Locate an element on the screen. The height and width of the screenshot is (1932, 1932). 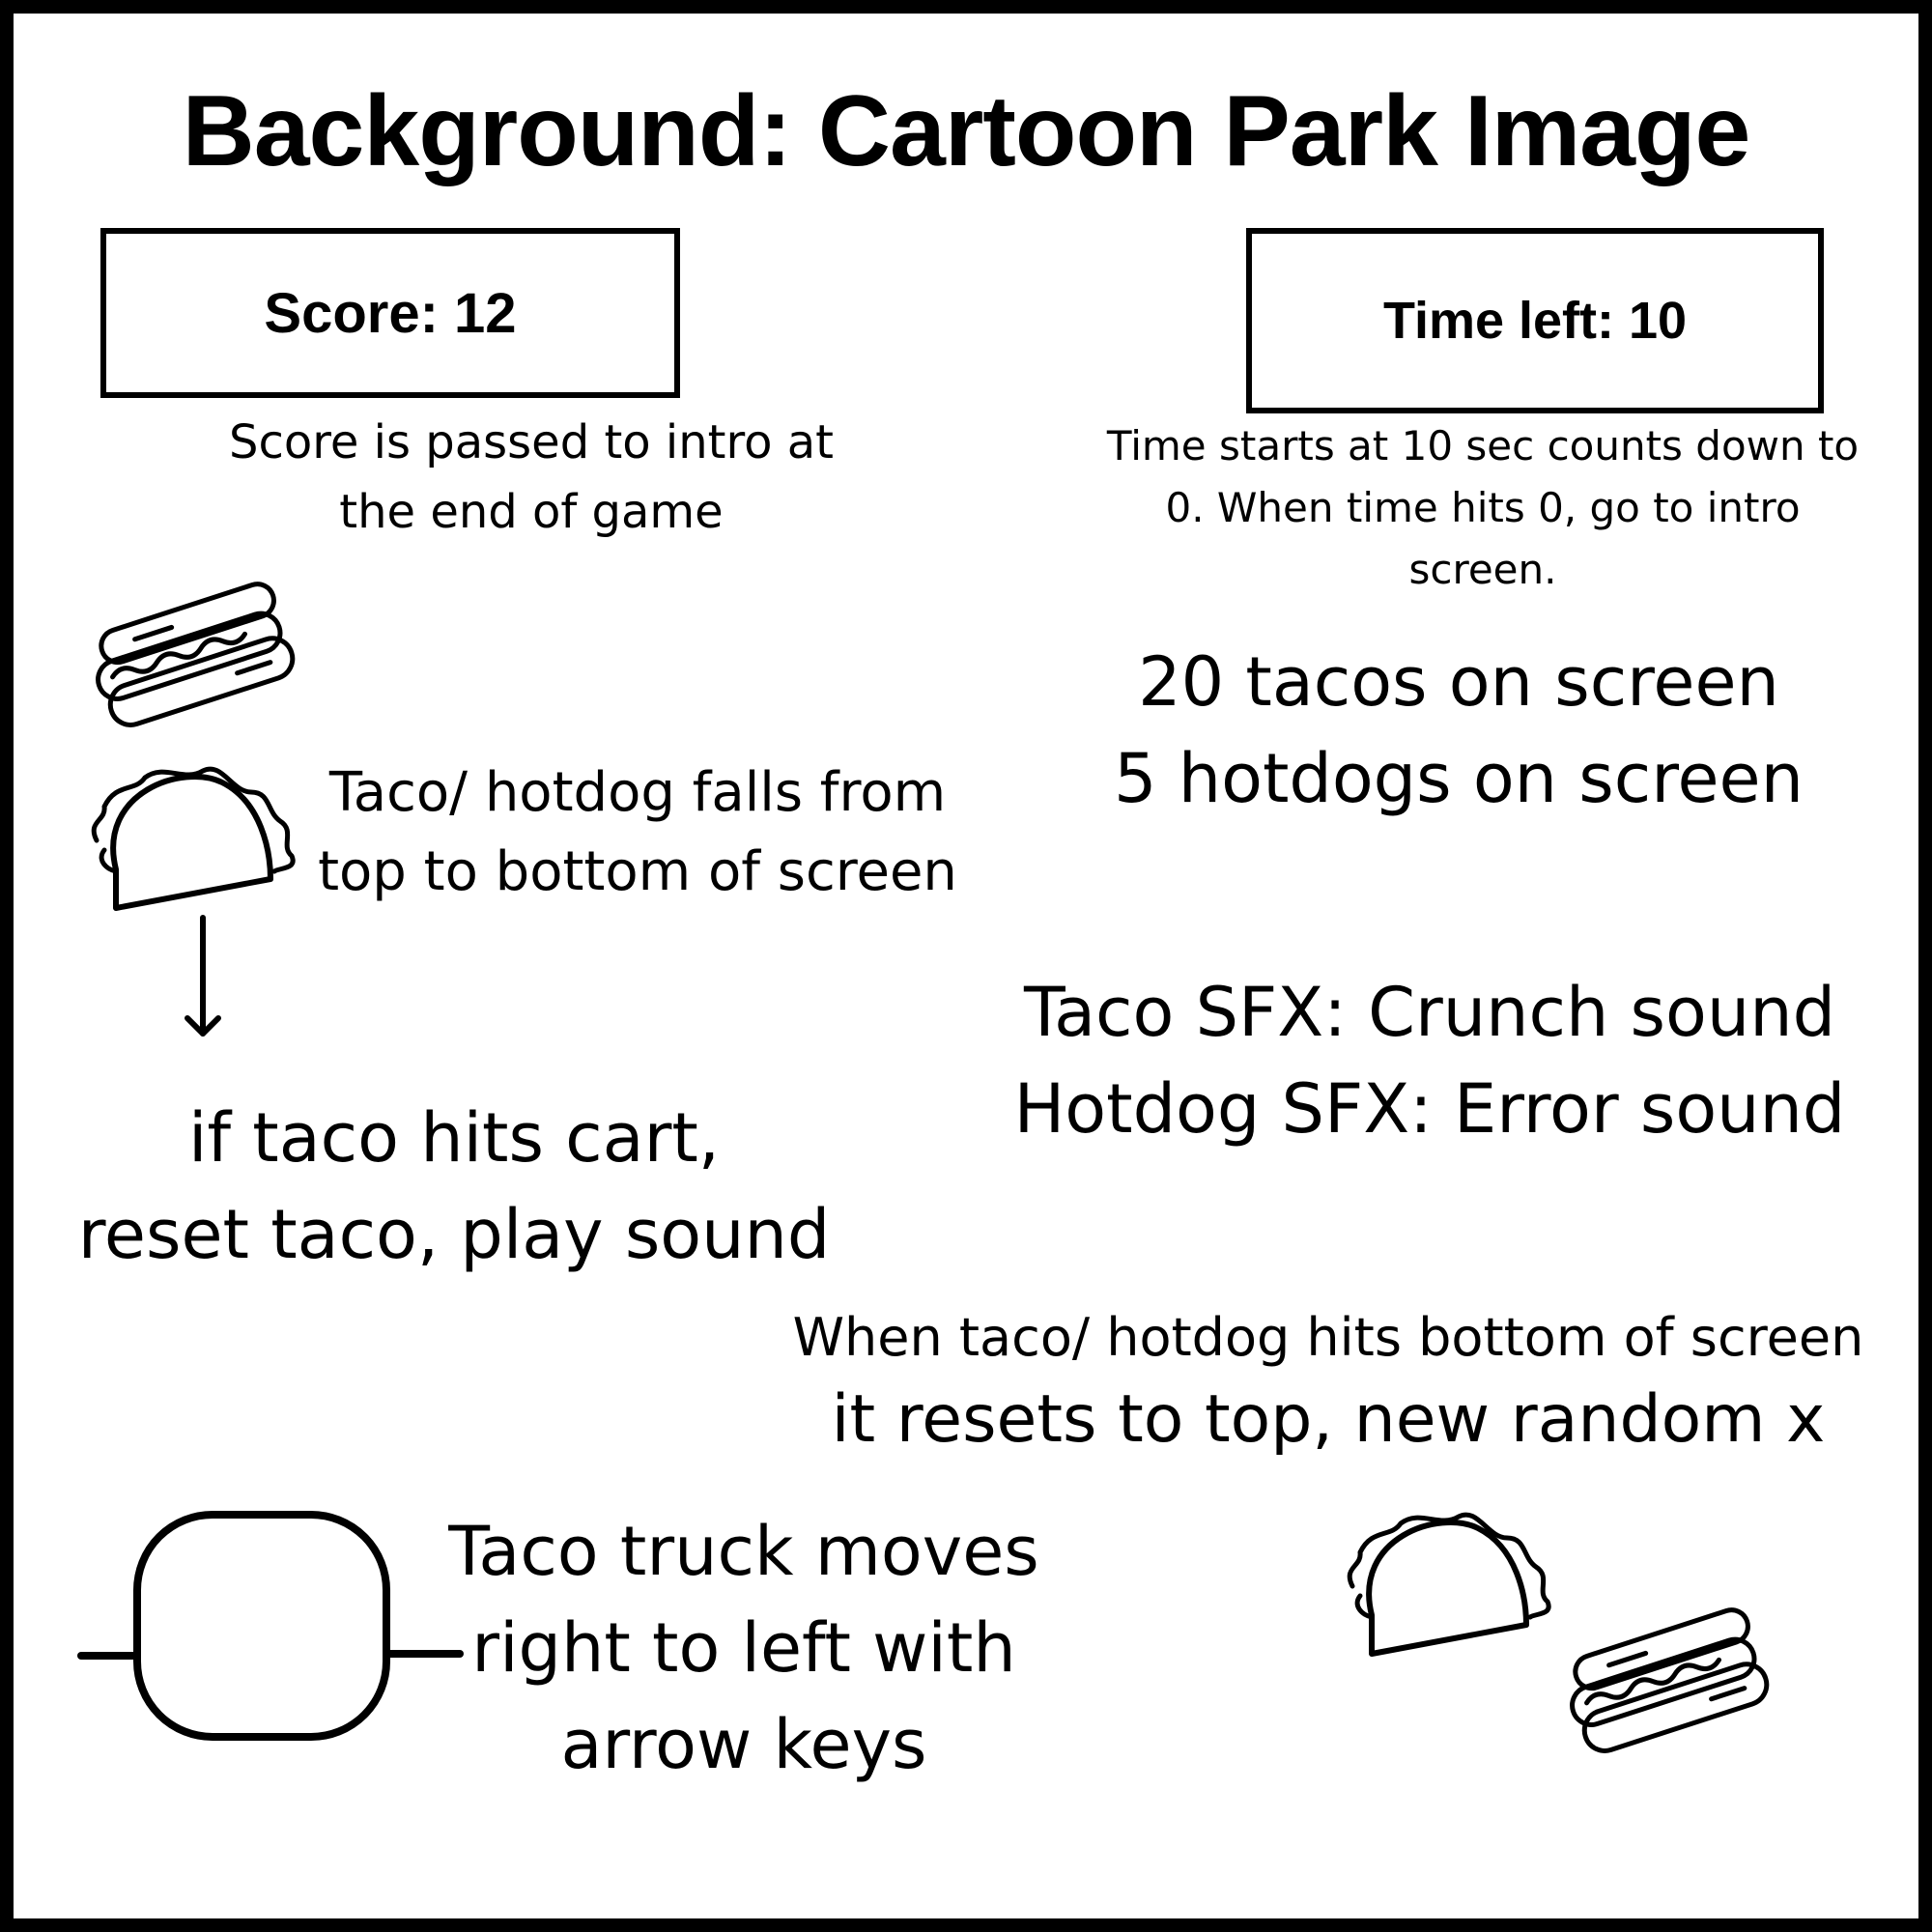
time-left-label: Time left: 10 is located at coordinates (1535, 321).